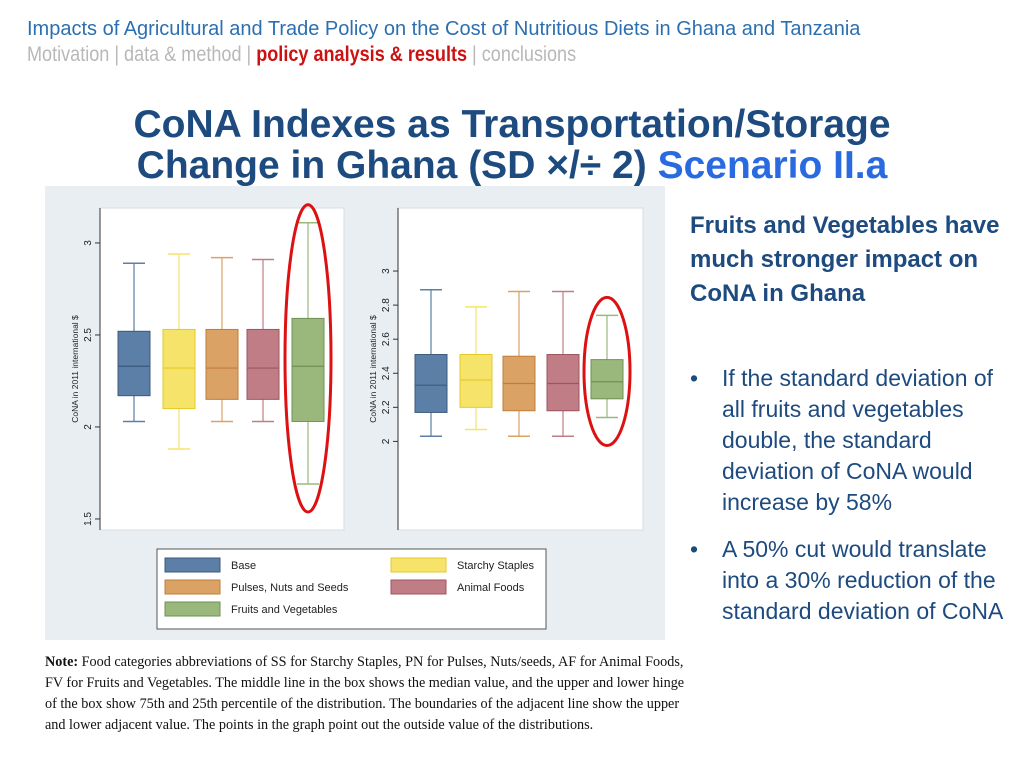 Image resolution: width=1024 pixels, height=768 pixels. I want to click on legend-label: Base, so click(243, 566).